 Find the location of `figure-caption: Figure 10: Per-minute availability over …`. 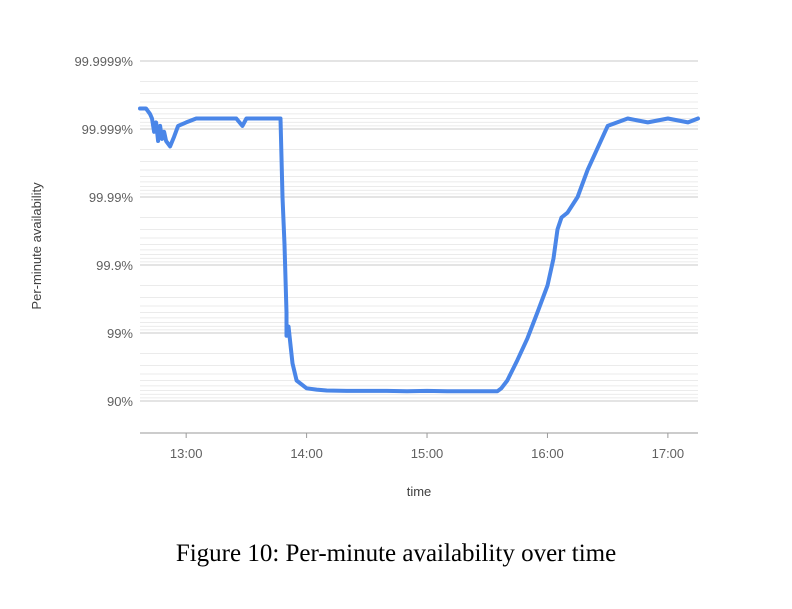

figure-caption: Figure 10: Per-minute availability over … is located at coordinates (396, 553).